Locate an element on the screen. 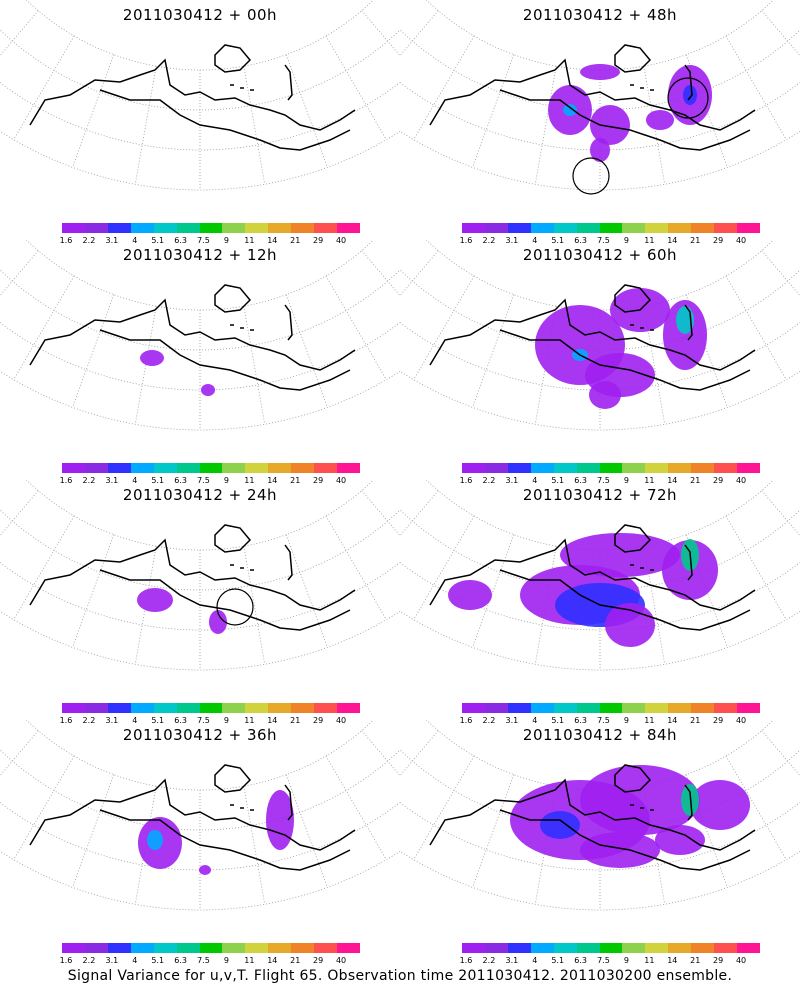  graticule is located at coordinates (200, 335).